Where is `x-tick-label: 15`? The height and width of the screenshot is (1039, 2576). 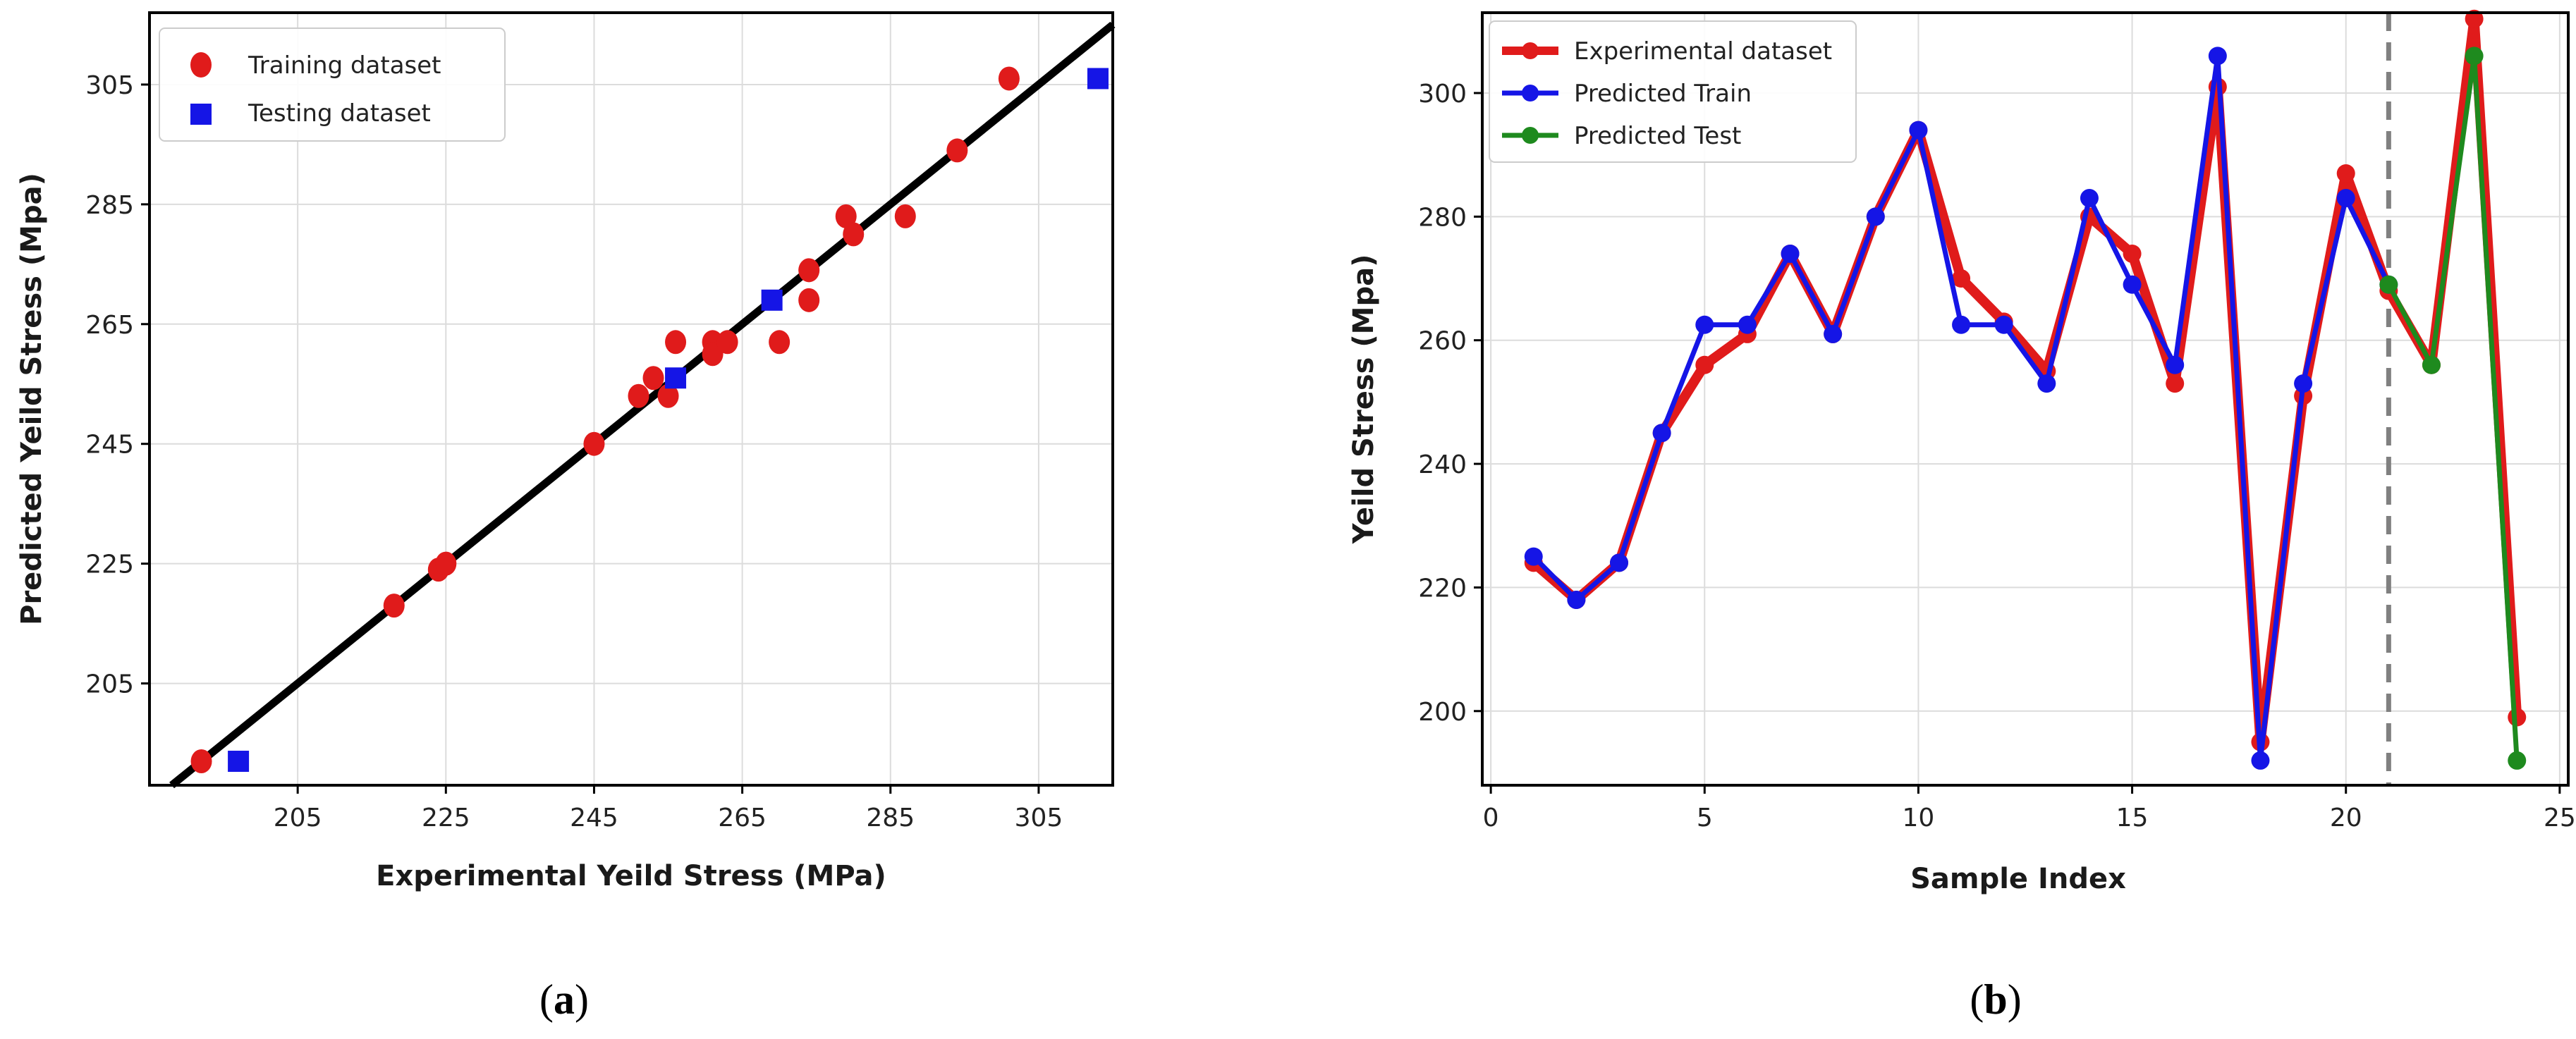 x-tick-label: 15 is located at coordinates (2132, 818).